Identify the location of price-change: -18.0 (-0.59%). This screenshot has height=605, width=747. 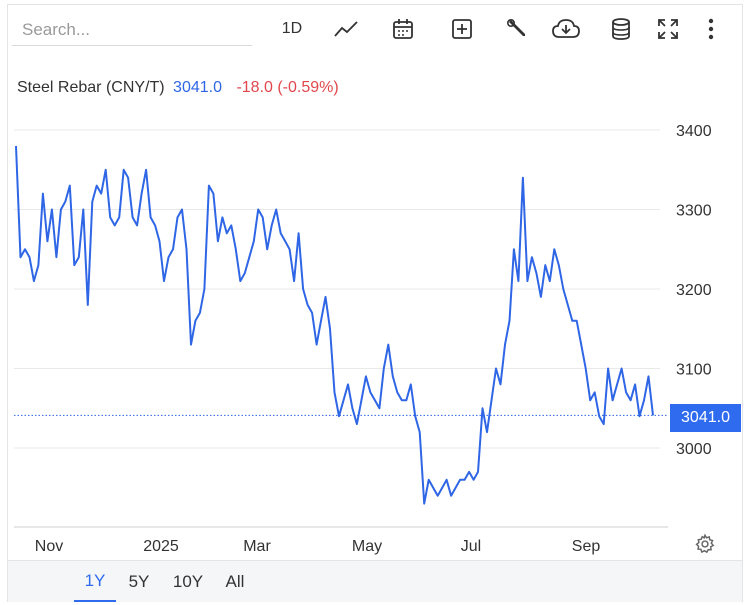
(287, 87).